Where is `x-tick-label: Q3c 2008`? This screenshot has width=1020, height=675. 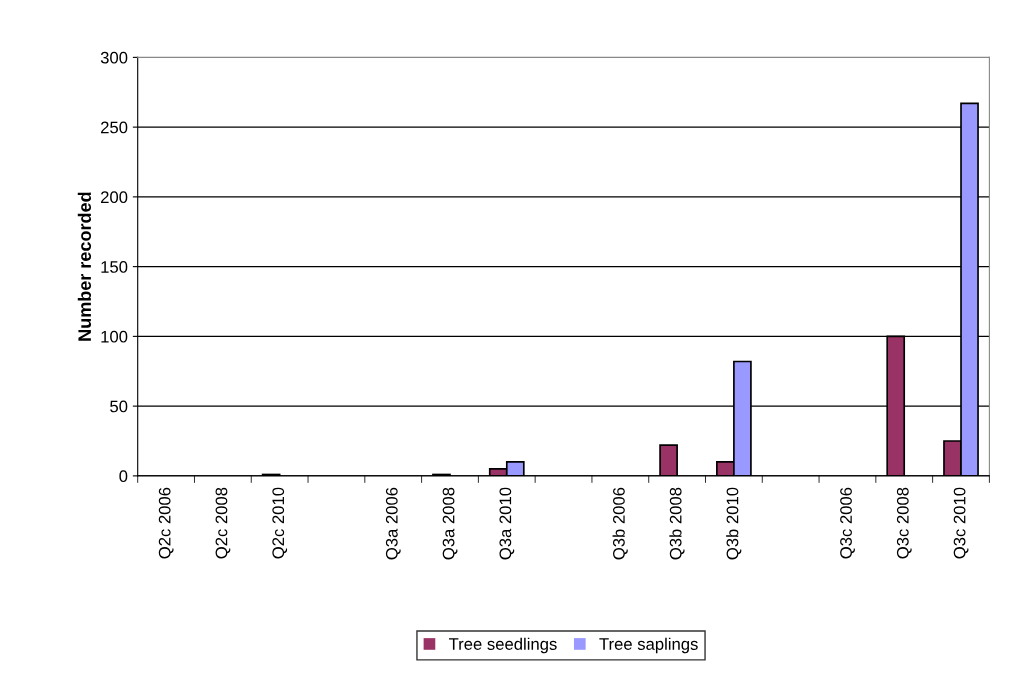 x-tick-label: Q3c 2008 is located at coordinates (904, 523).